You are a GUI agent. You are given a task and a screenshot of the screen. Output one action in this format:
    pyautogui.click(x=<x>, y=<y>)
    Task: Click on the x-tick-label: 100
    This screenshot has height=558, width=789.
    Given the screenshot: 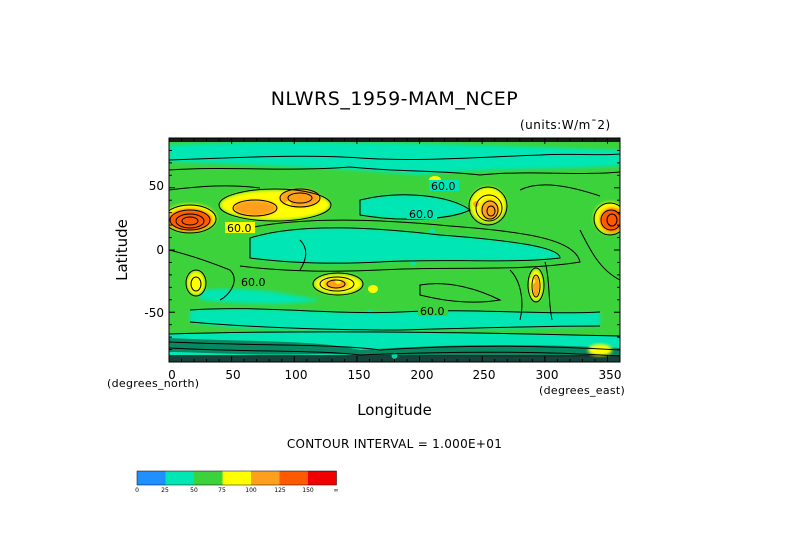 What is the action you would take?
    pyautogui.click(x=296, y=375)
    